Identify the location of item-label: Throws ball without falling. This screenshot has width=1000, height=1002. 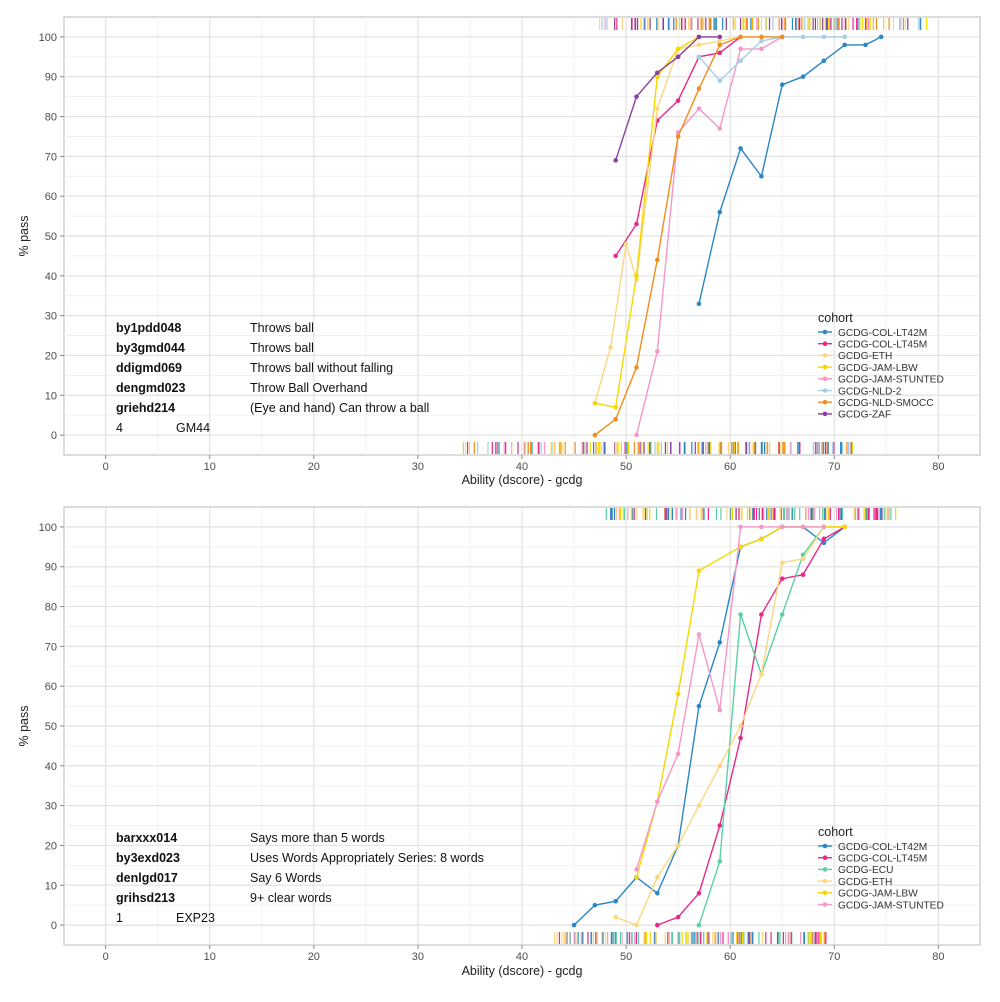
(321, 368).